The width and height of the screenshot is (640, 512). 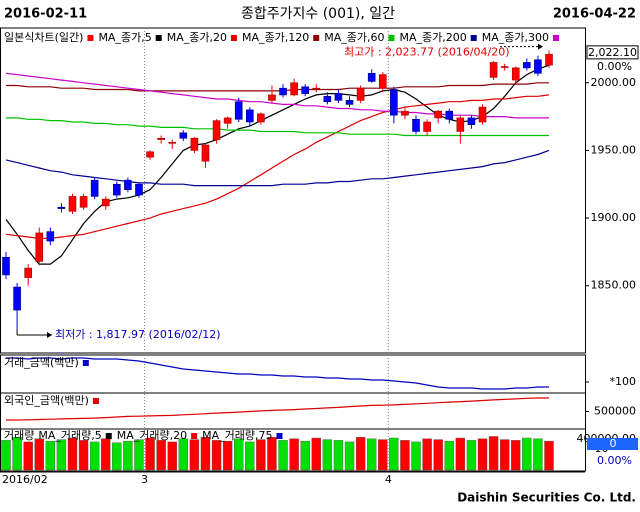 I want to click on end-date: 2016-04-22, so click(x=594, y=14).